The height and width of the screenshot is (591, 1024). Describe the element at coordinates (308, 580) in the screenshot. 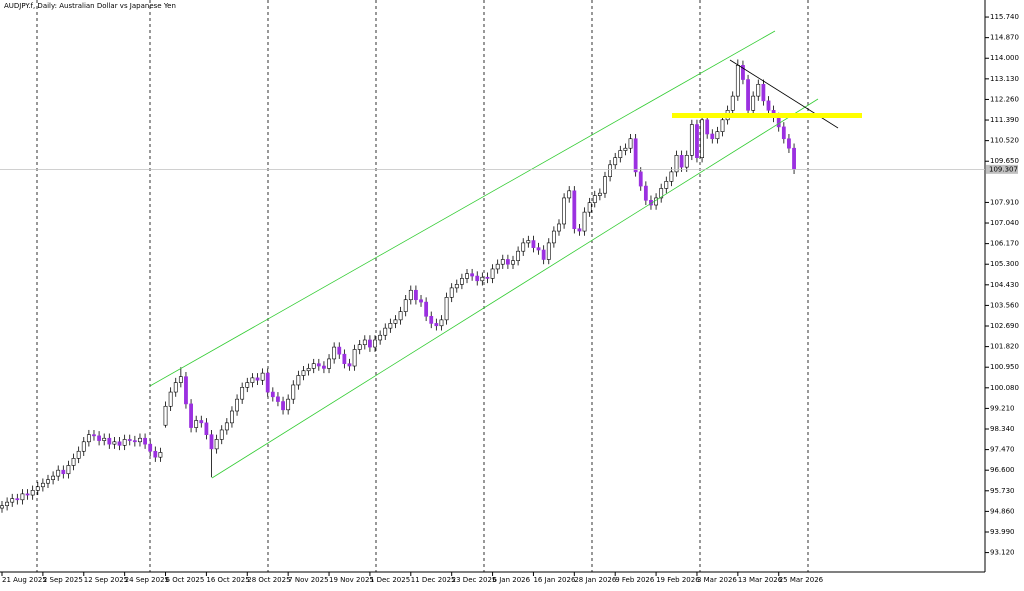

I see `x-tick-label: 7 Nov 2025` at that location.